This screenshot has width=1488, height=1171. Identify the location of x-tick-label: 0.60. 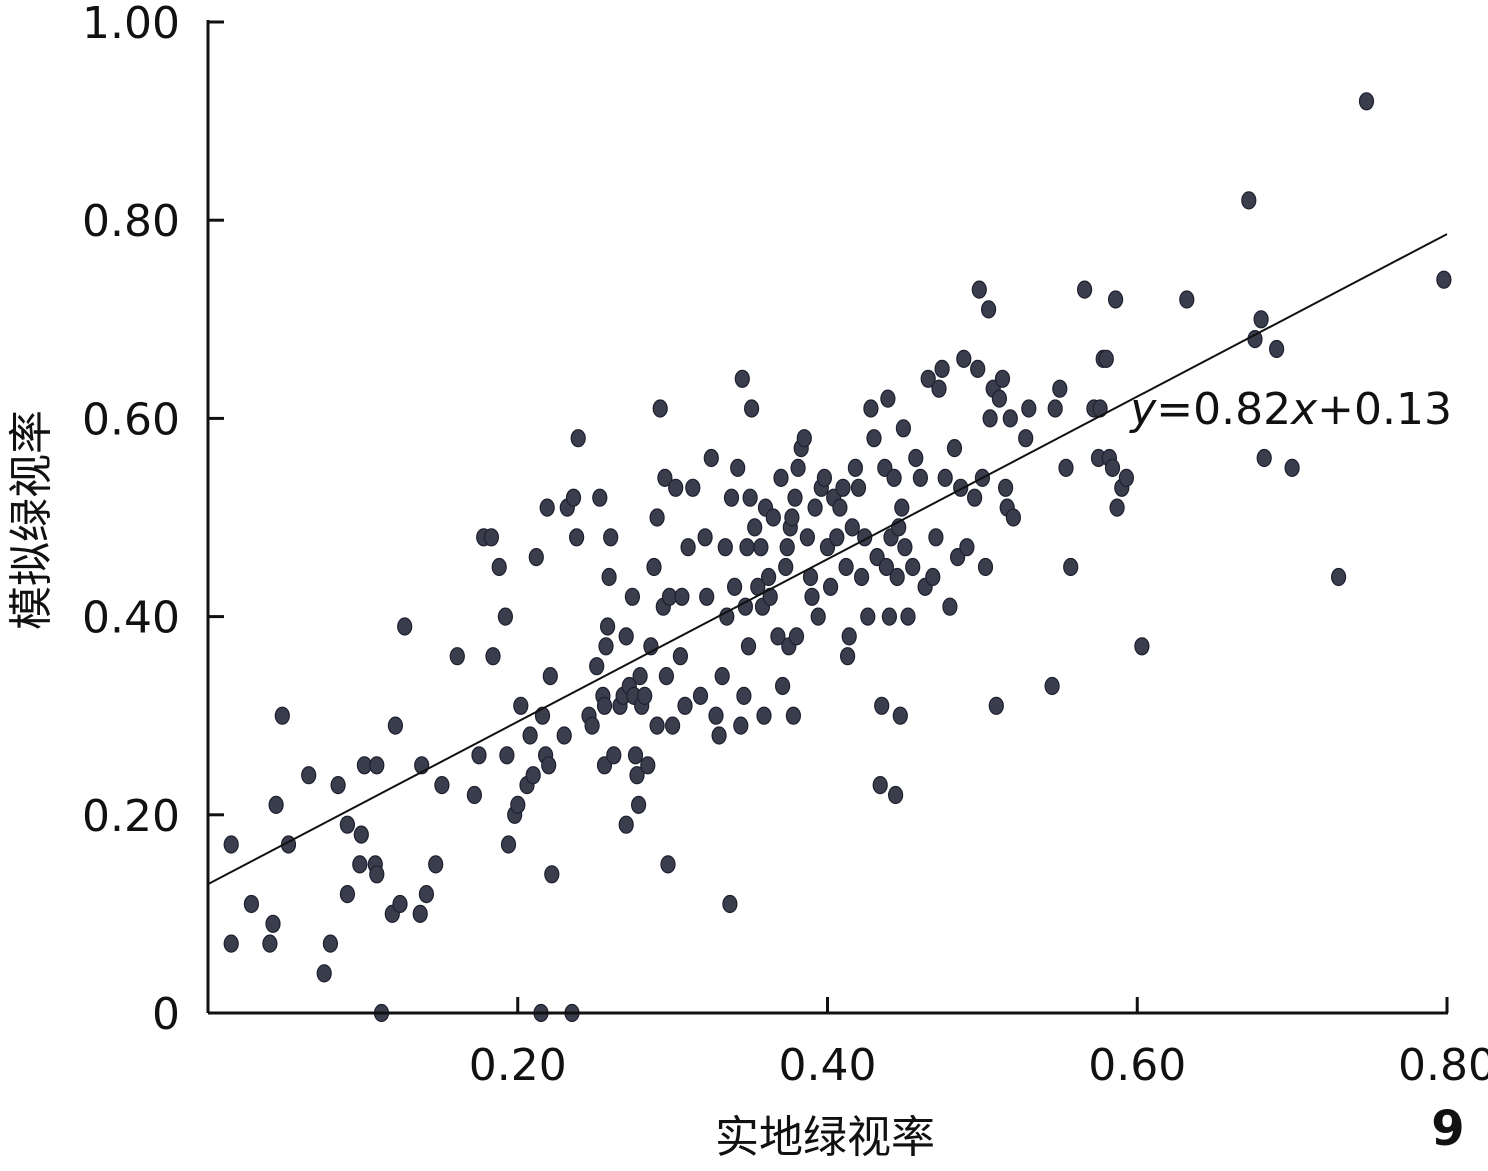
(1137, 1065).